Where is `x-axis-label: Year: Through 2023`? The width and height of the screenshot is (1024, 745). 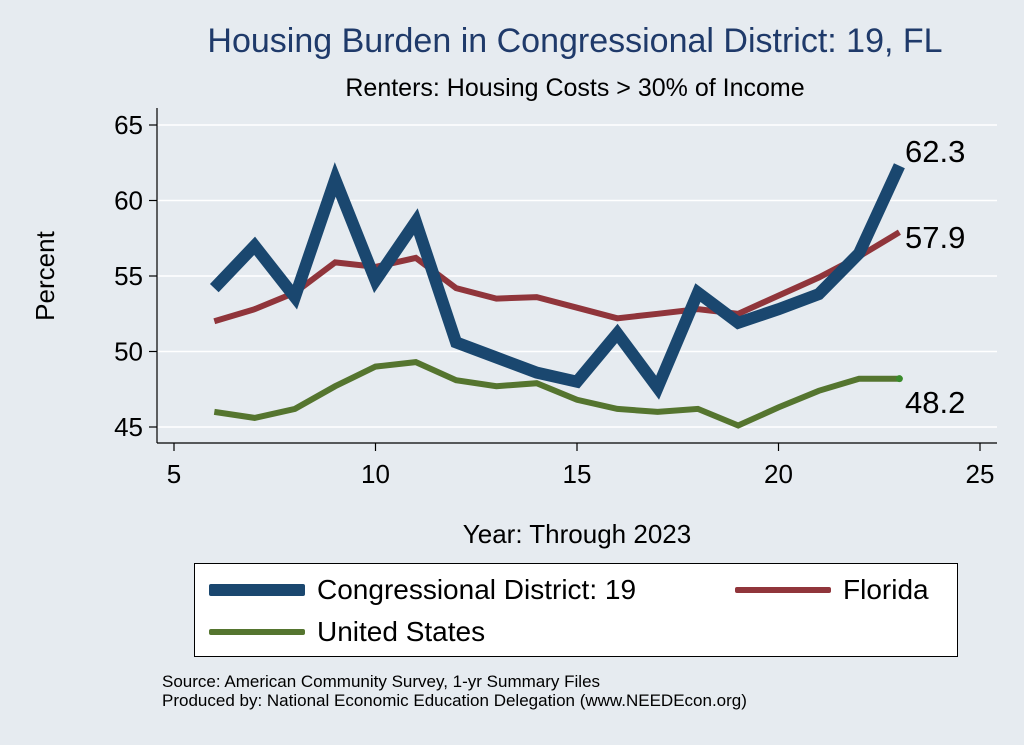 x-axis-label: Year: Through 2023 is located at coordinates (577, 534).